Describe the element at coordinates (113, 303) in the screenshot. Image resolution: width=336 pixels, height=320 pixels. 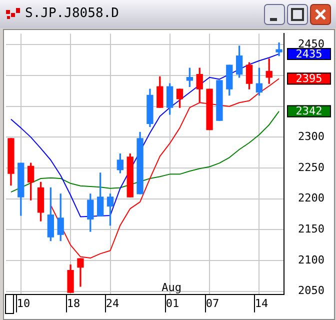
I see `x-tick-label: 24` at that location.